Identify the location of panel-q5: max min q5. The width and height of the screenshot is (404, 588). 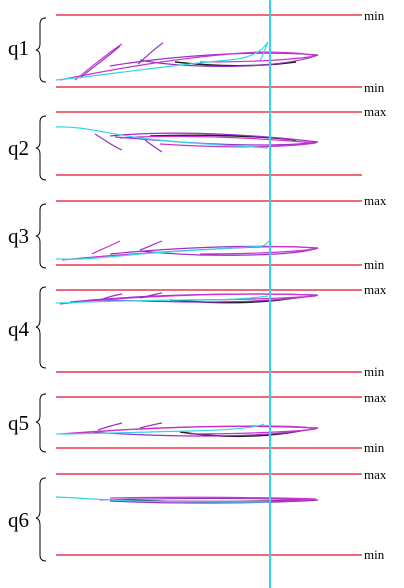
(197, 422).